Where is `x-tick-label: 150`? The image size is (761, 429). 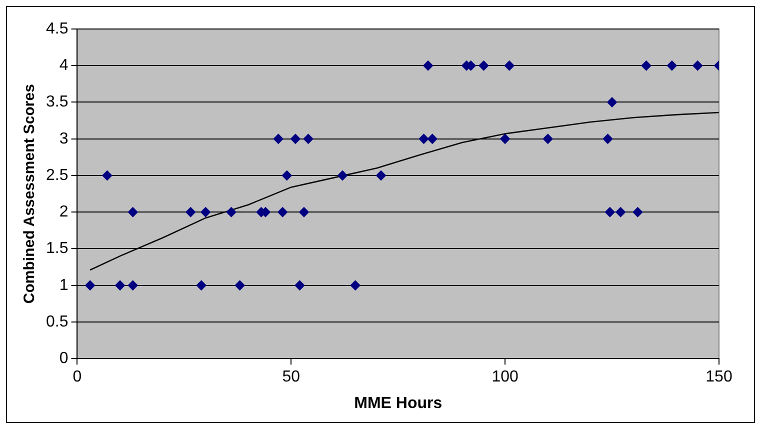 x-tick-label: 150 is located at coordinates (719, 377).